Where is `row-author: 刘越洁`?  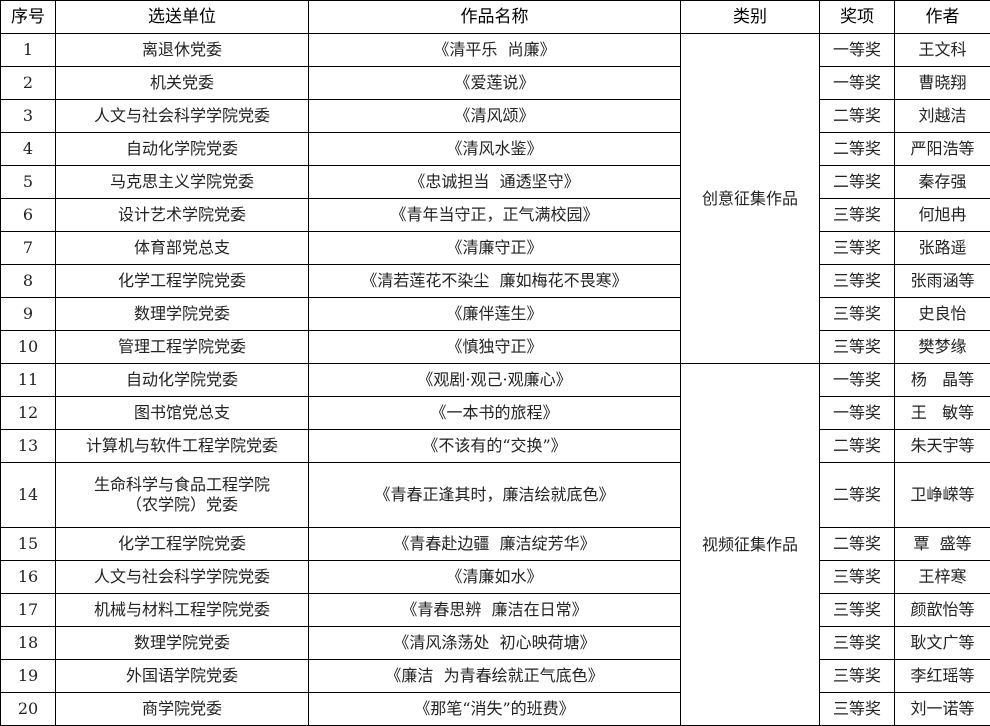 row-author: 刘越洁 is located at coordinates (942, 116).